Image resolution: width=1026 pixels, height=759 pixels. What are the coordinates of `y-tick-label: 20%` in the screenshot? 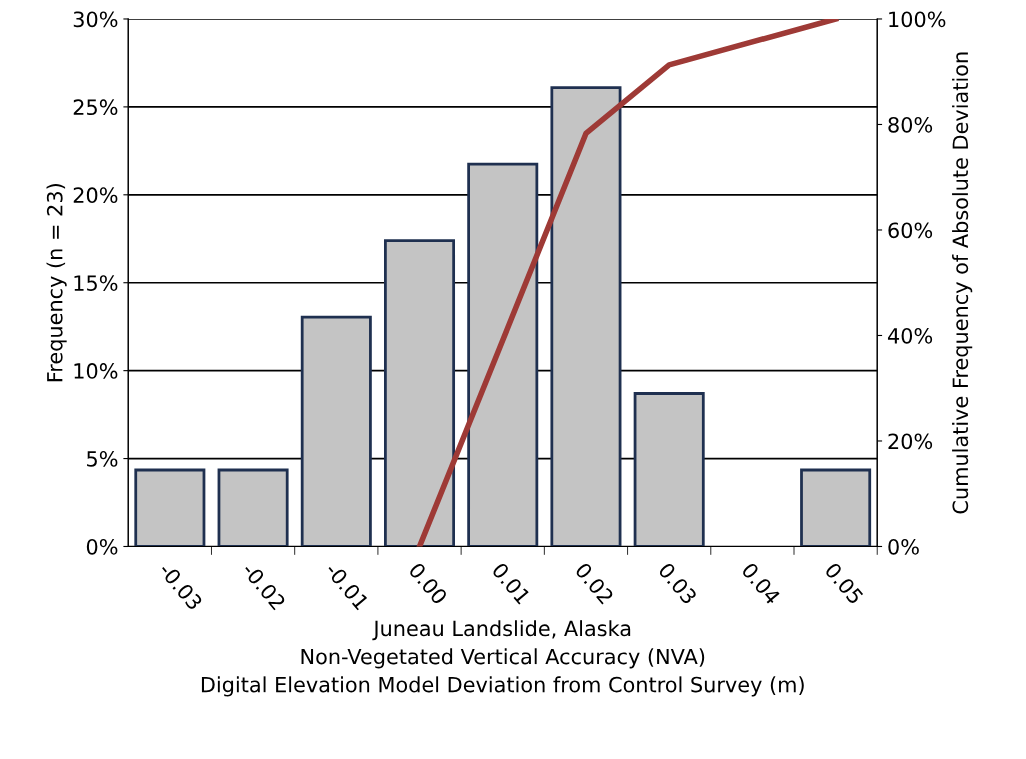 It's located at (95, 195).